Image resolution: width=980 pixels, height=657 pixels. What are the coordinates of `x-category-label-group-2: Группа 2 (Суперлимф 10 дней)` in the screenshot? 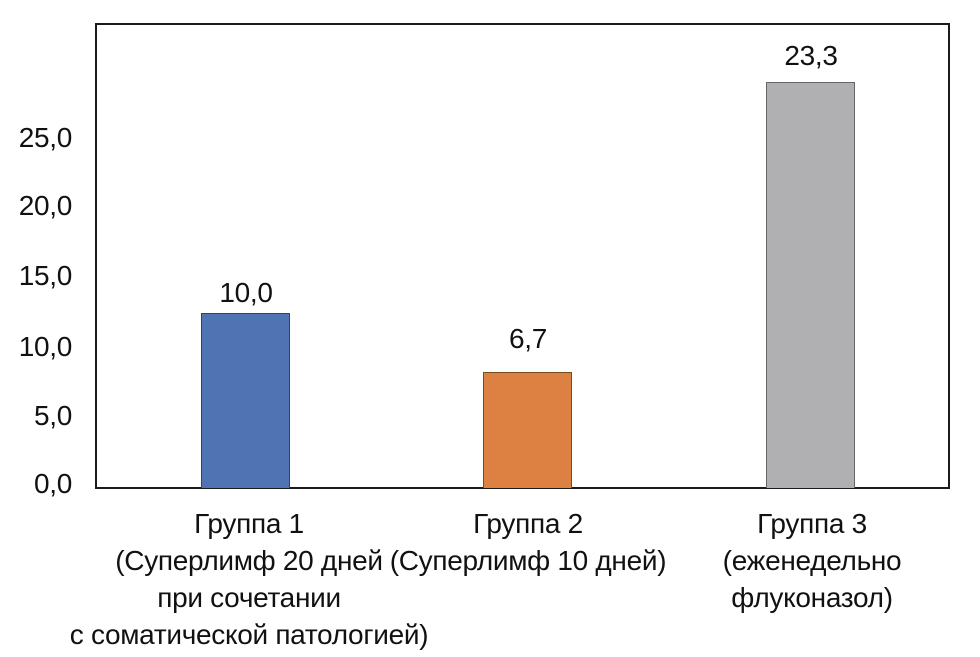 It's located at (528, 542).